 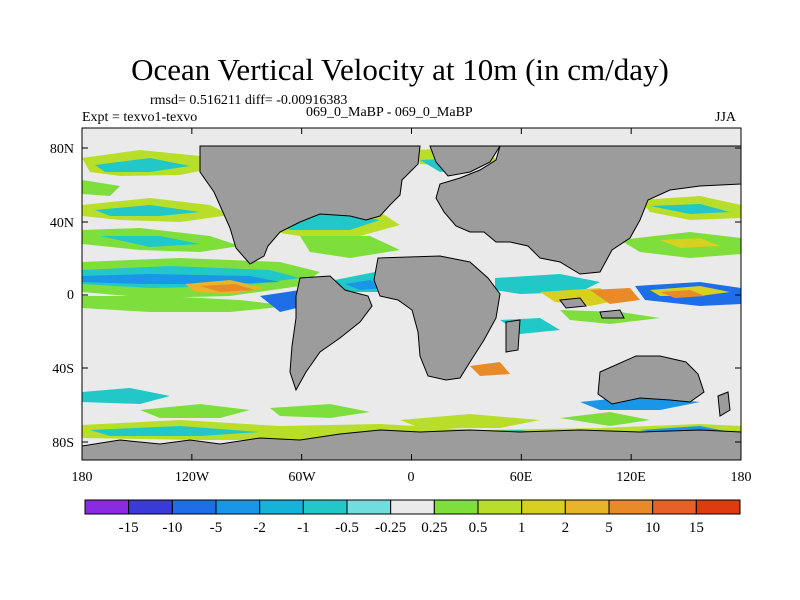 What do you see at coordinates (312, 100) in the screenshot?
I see `diff-value: -0.00916383` at bounding box center [312, 100].